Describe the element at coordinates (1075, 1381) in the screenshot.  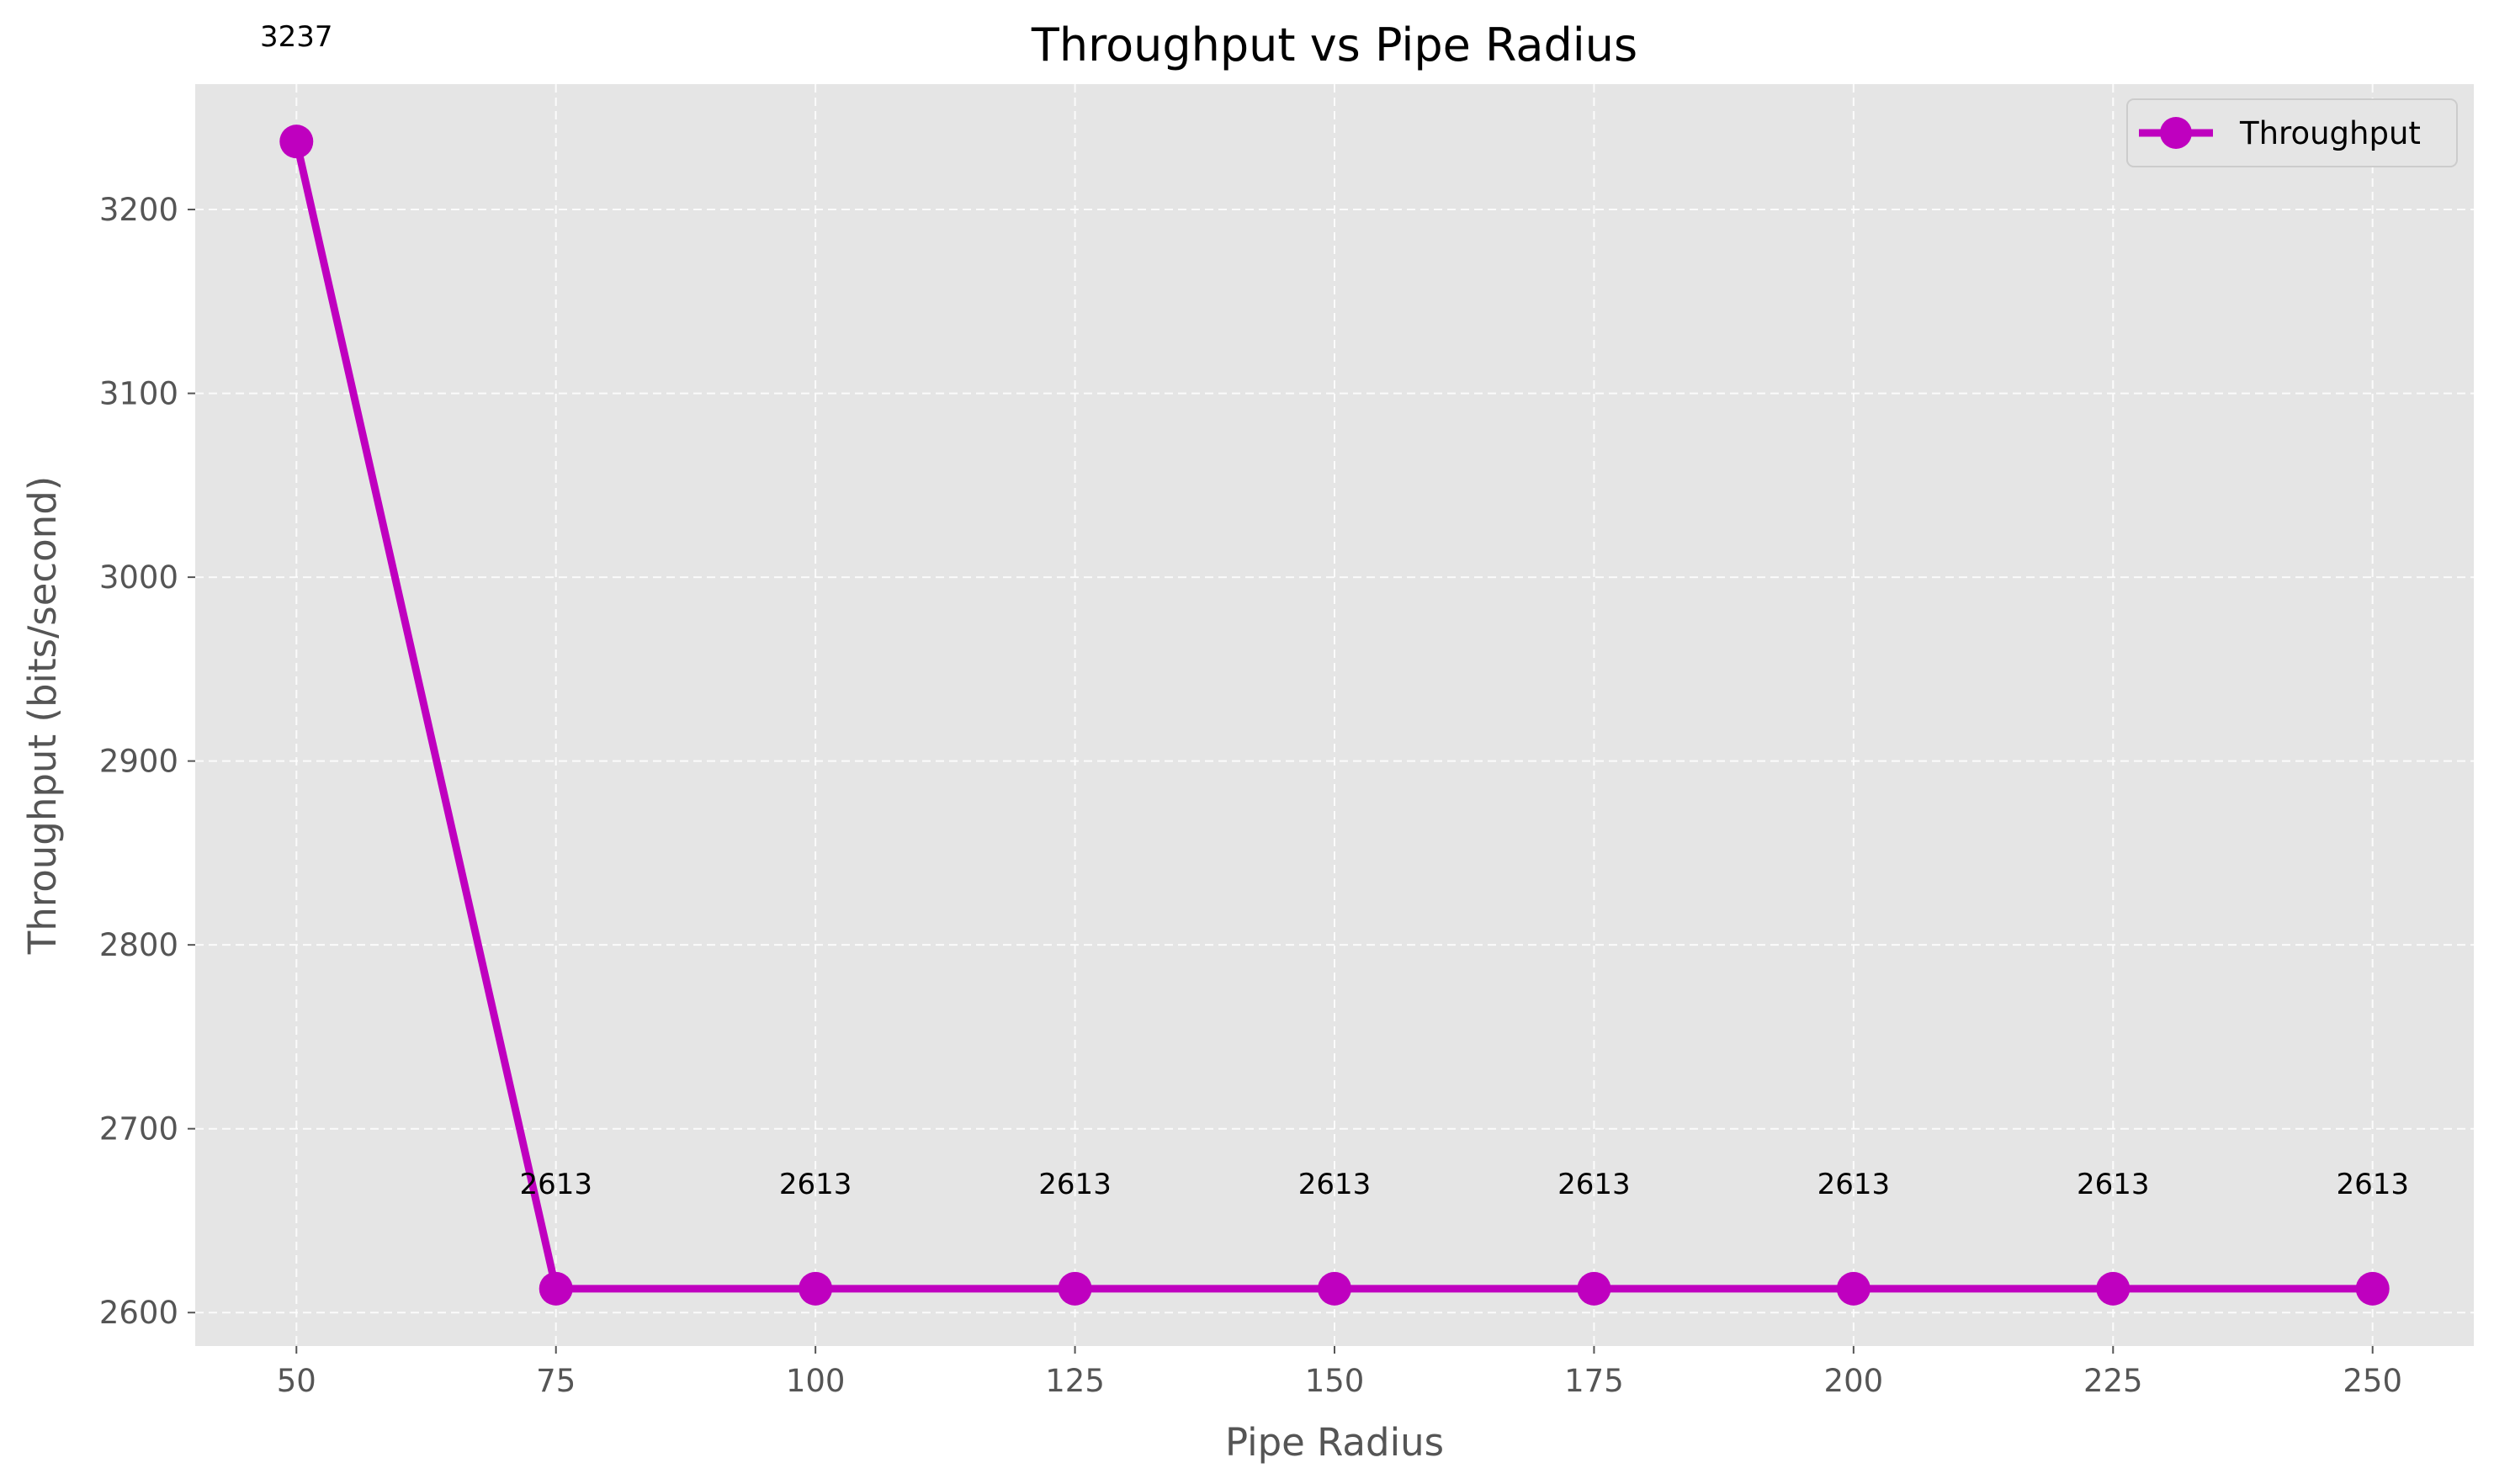
I see `x-tick-label: 125` at that location.